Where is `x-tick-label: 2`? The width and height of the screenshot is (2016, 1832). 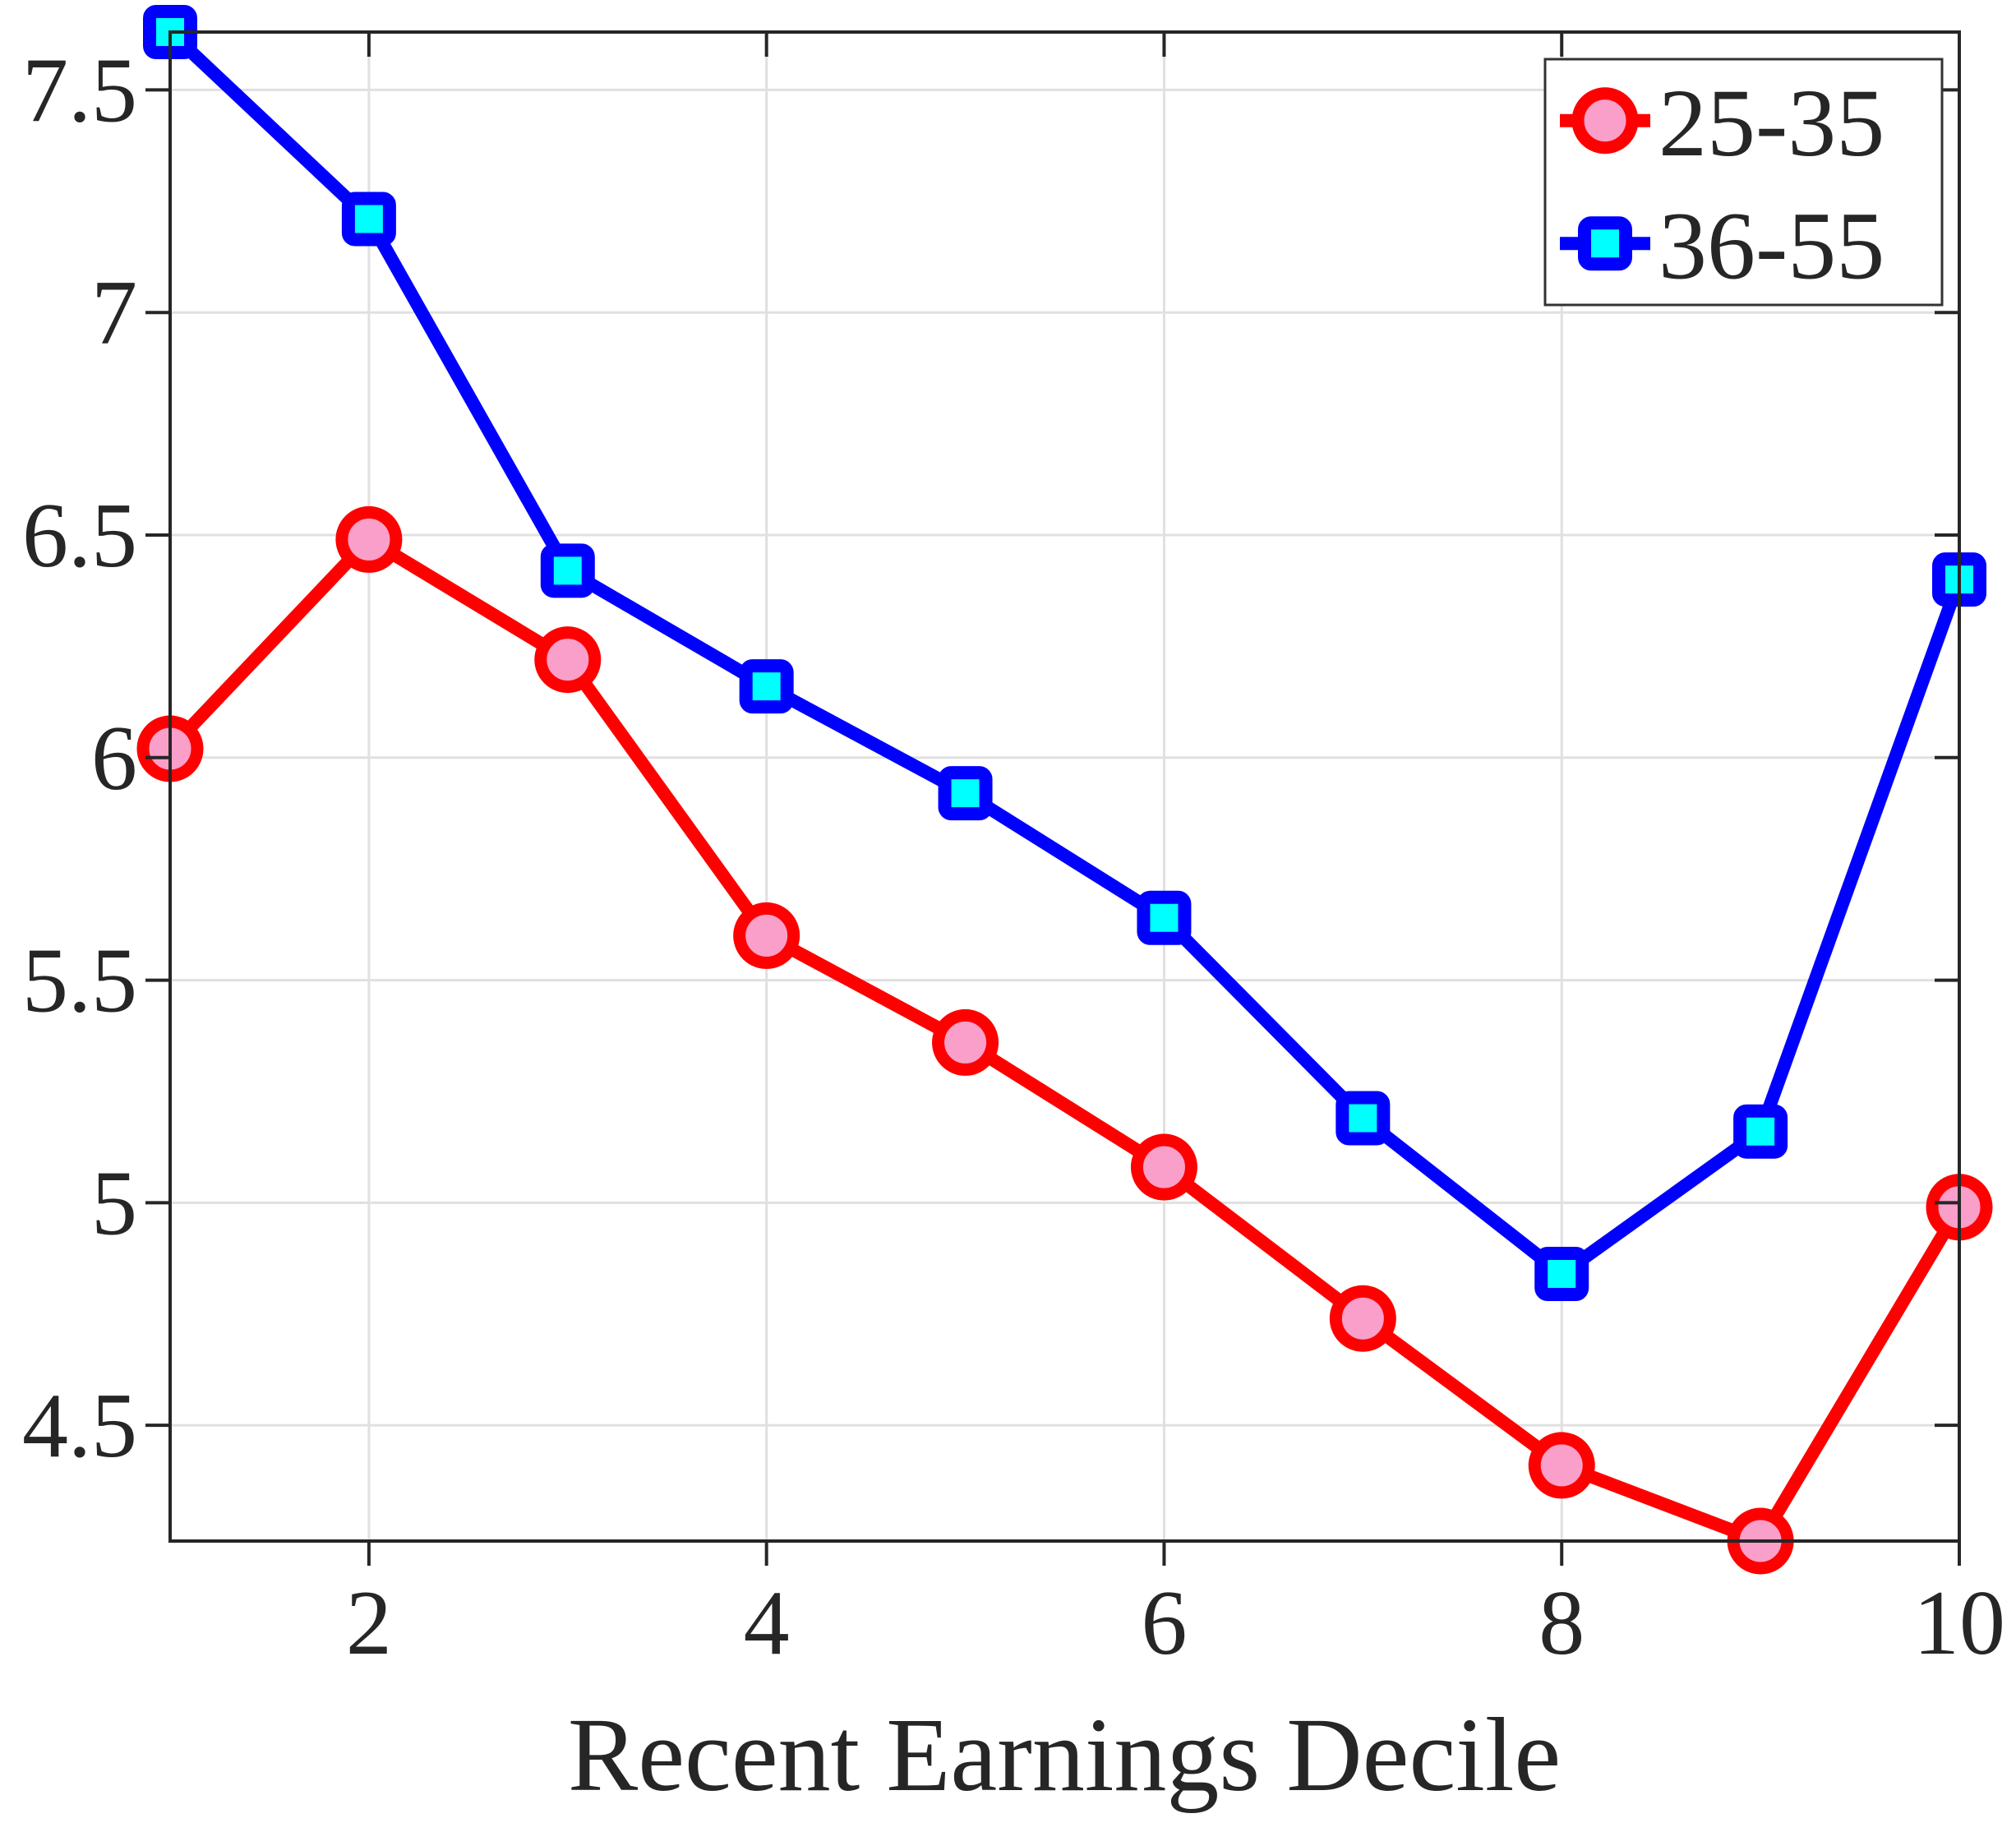 x-tick-label: 2 is located at coordinates (369, 1623).